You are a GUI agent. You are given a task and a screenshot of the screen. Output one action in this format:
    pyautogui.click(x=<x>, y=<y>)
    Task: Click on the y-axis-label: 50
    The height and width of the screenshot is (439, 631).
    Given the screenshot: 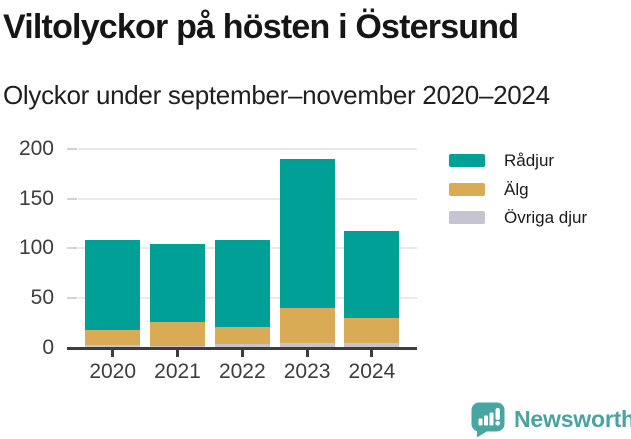 What is the action you would take?
    pyautogui.click(x=42, y=297)
    